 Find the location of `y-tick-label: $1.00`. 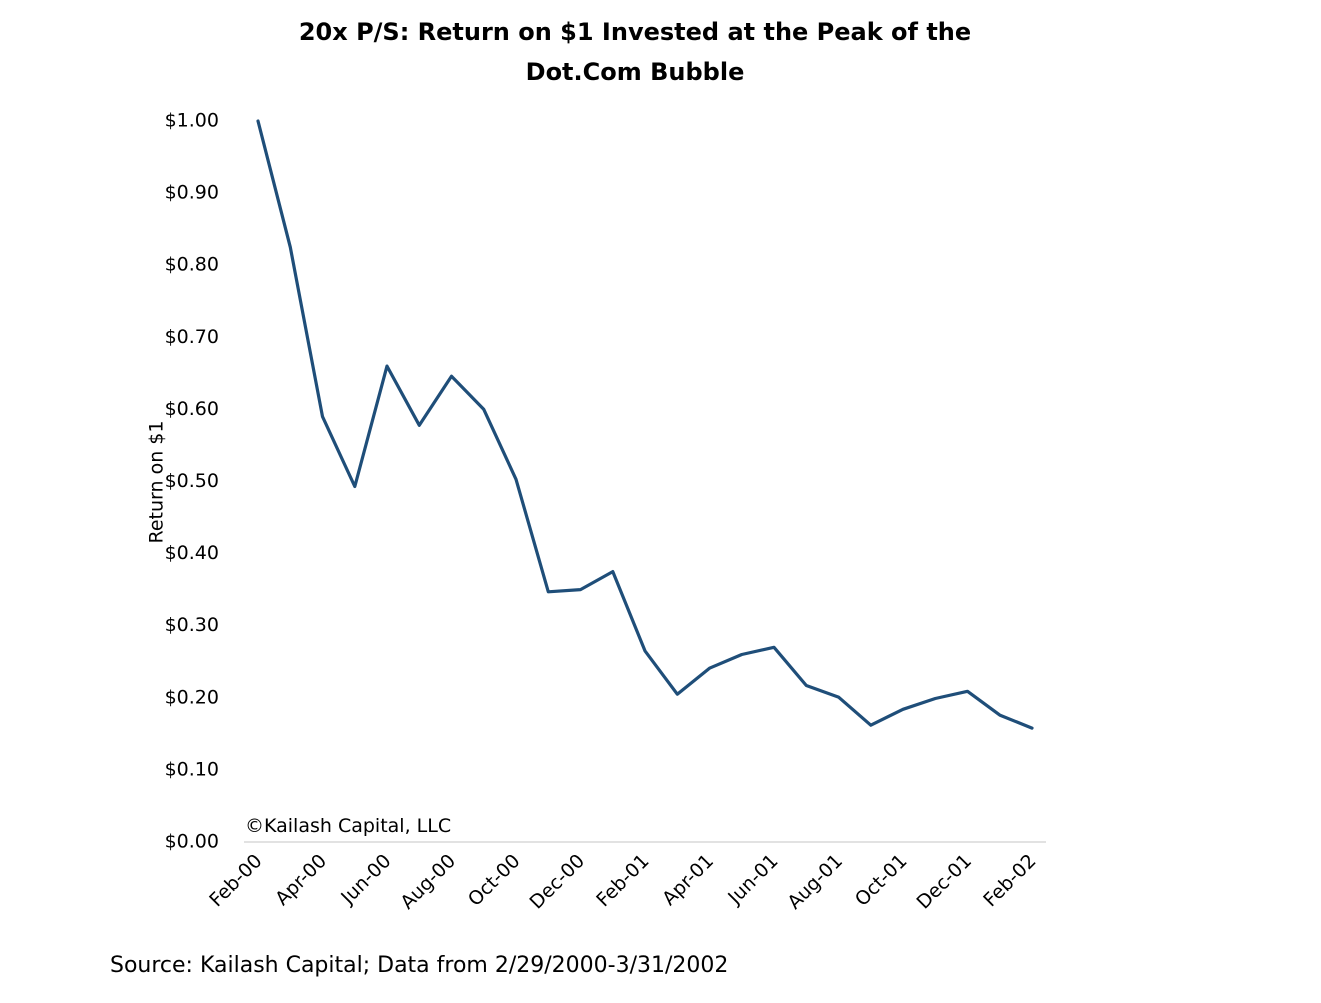

y-tick-label: $1.00 is located at coordinates (192, 121).